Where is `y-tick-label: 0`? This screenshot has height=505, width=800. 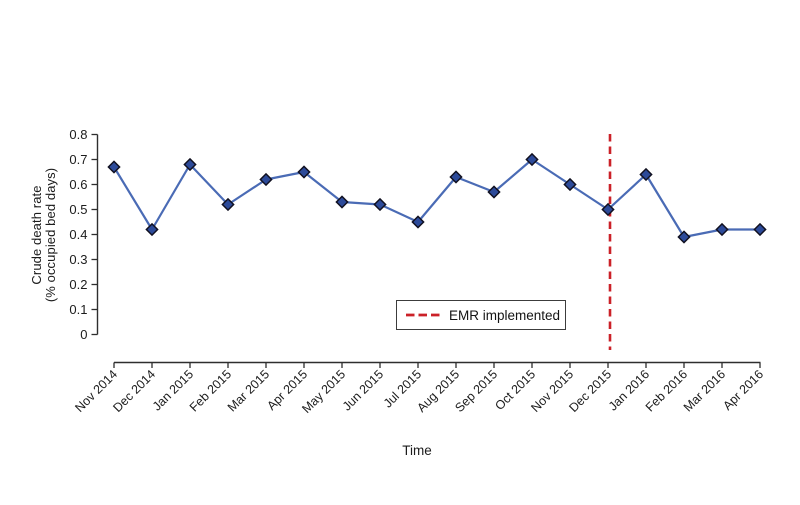 y-tick-label: 0 is located at coordinates (83, 334).